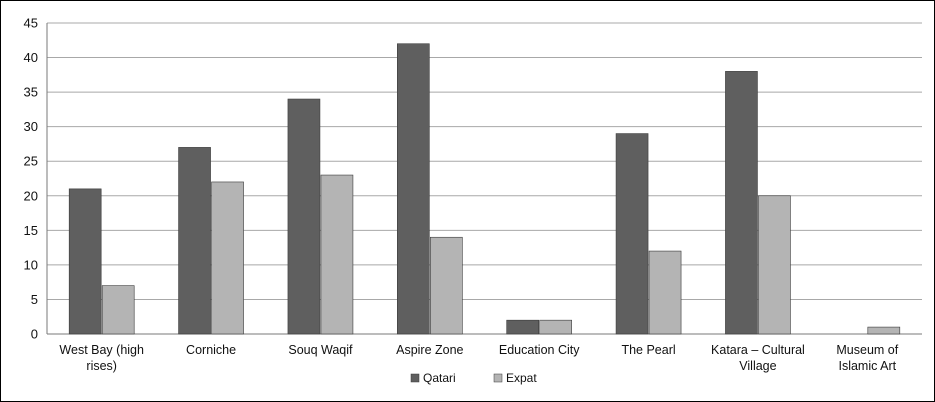  I want to click on y-tick-label: 25, so click(31, 161).